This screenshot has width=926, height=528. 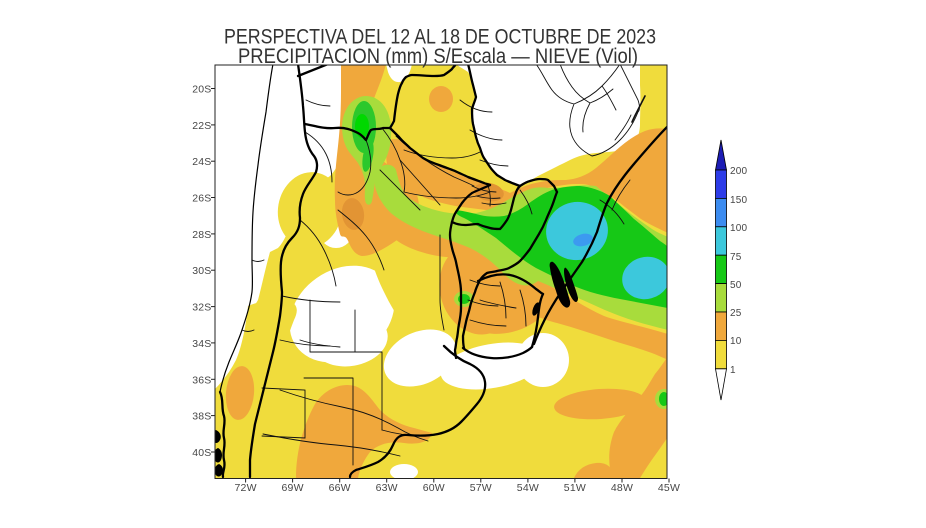 I want to click on svg-text: 72W, so click(x=245, y=488).